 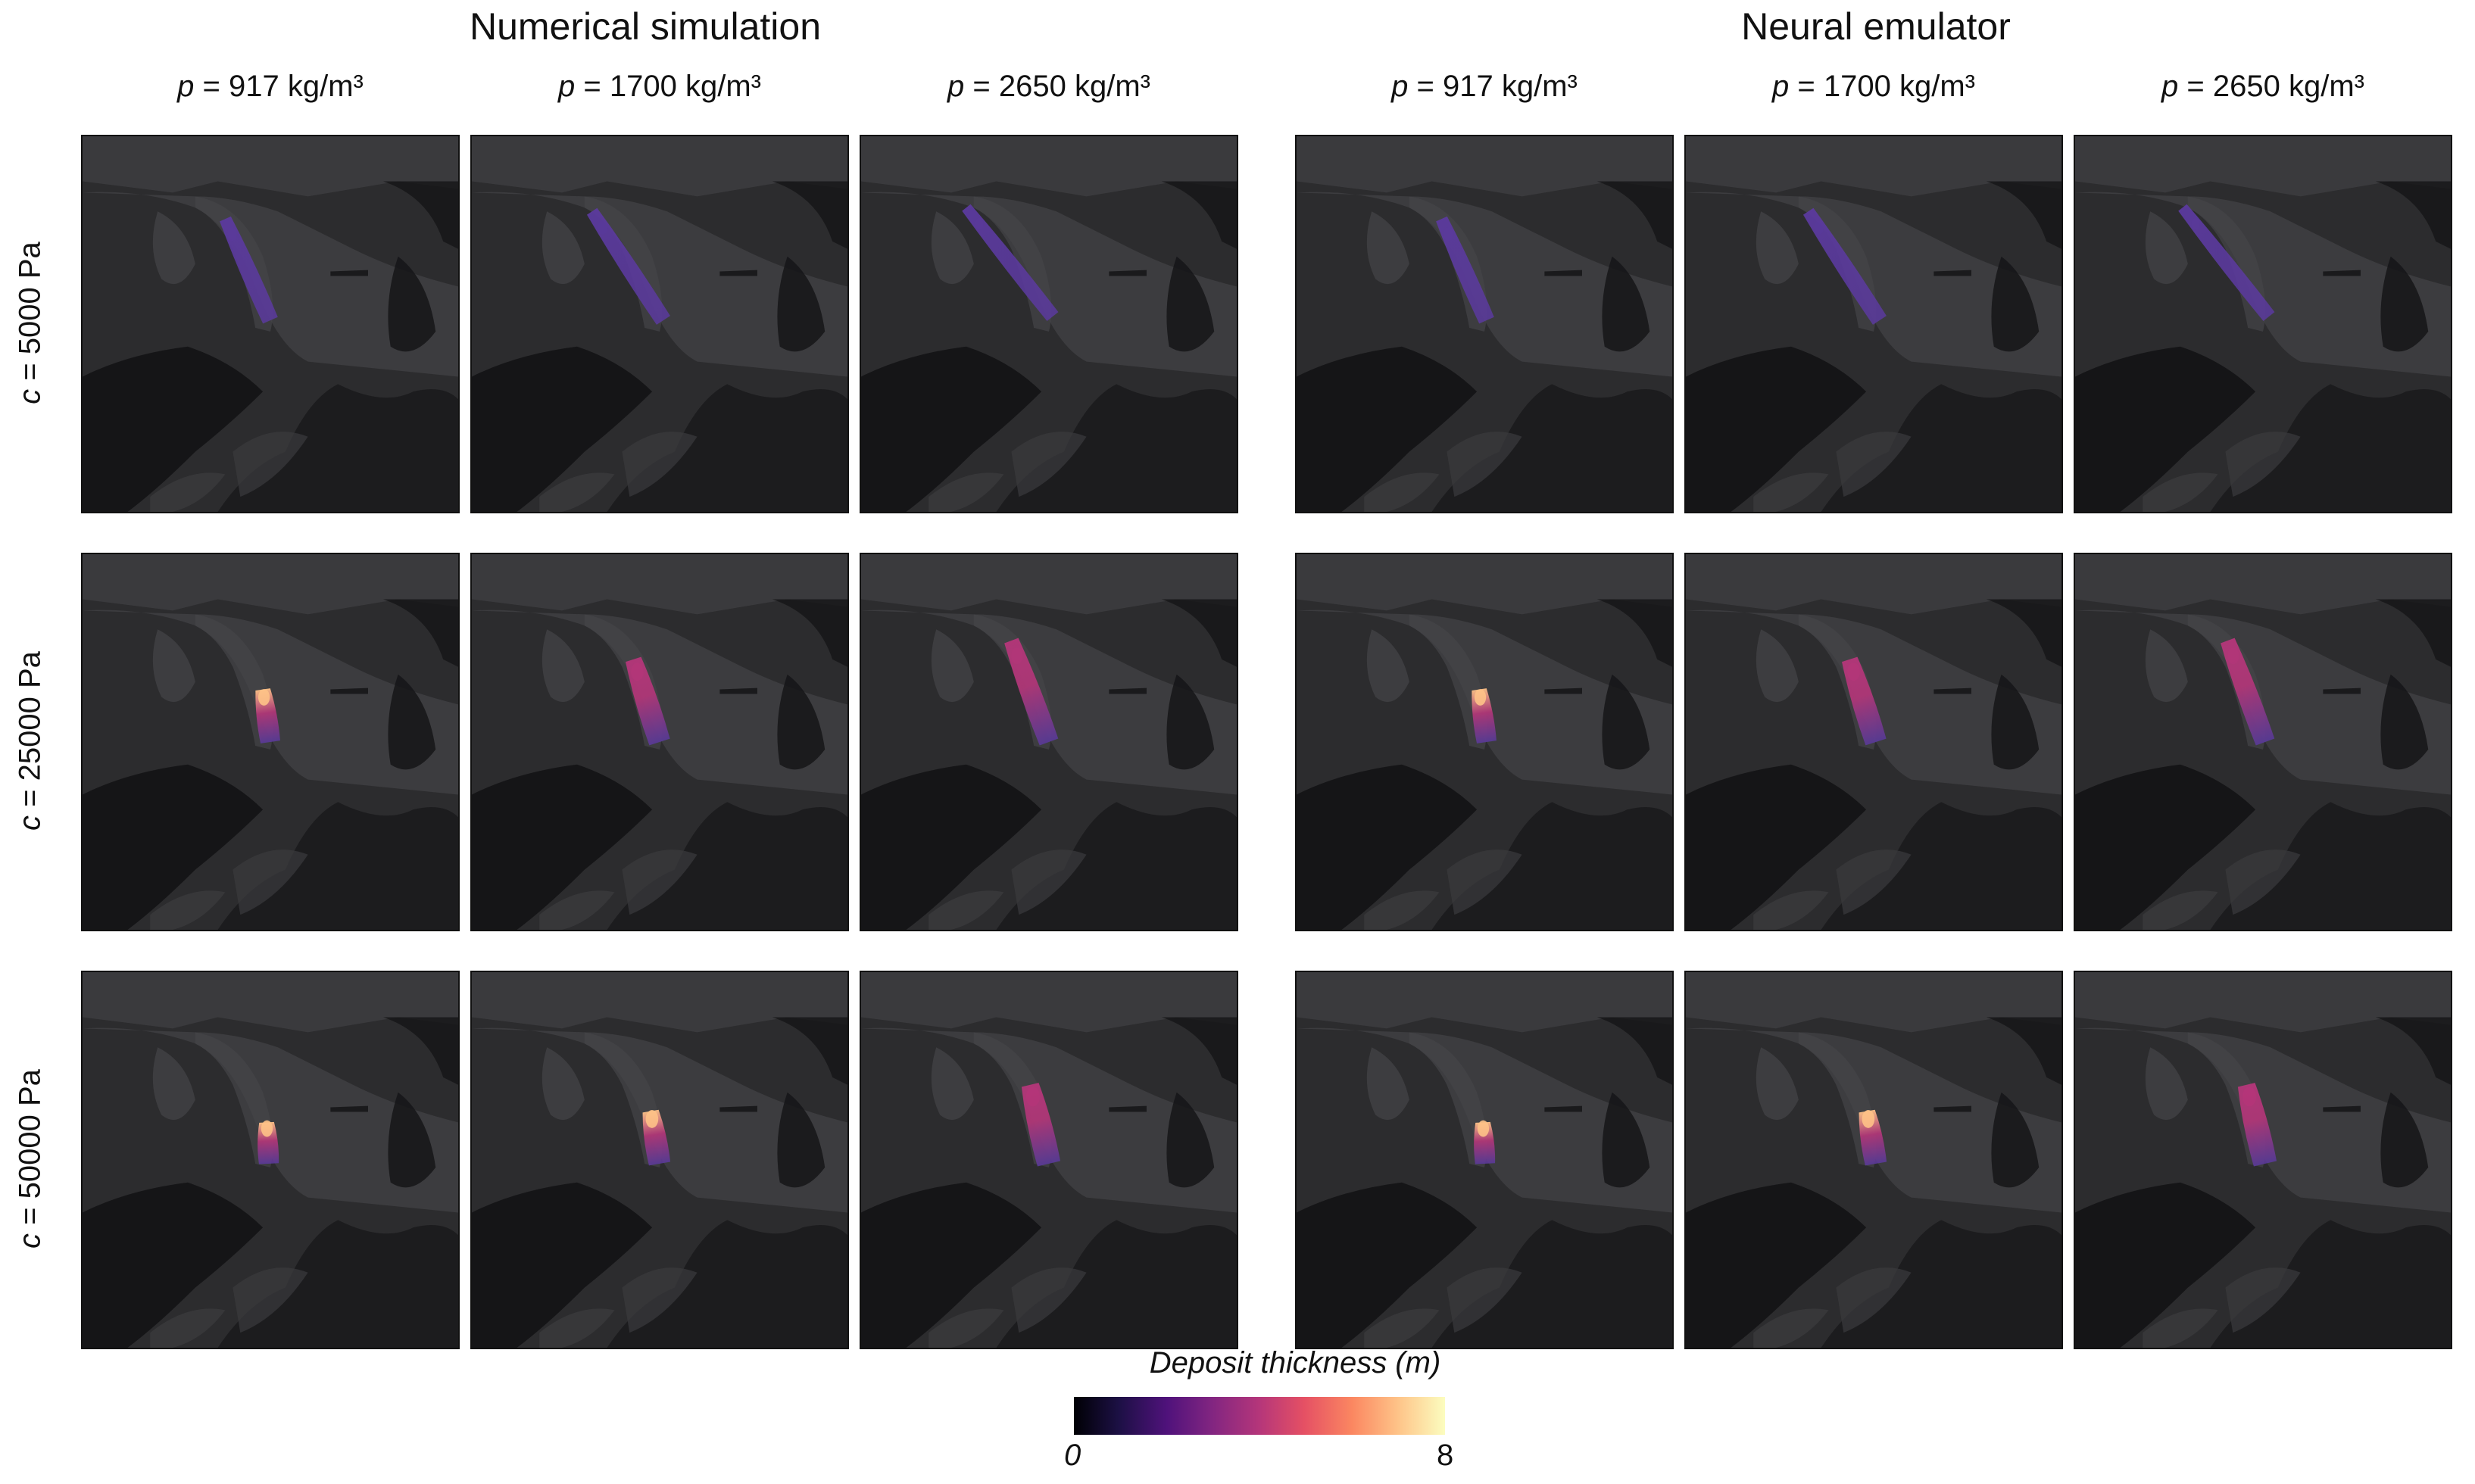 What do you see at coordinates (30, 733) in the screenshot?
I see `row-value: = 25000 Pa` at bounding box center [30, 733].